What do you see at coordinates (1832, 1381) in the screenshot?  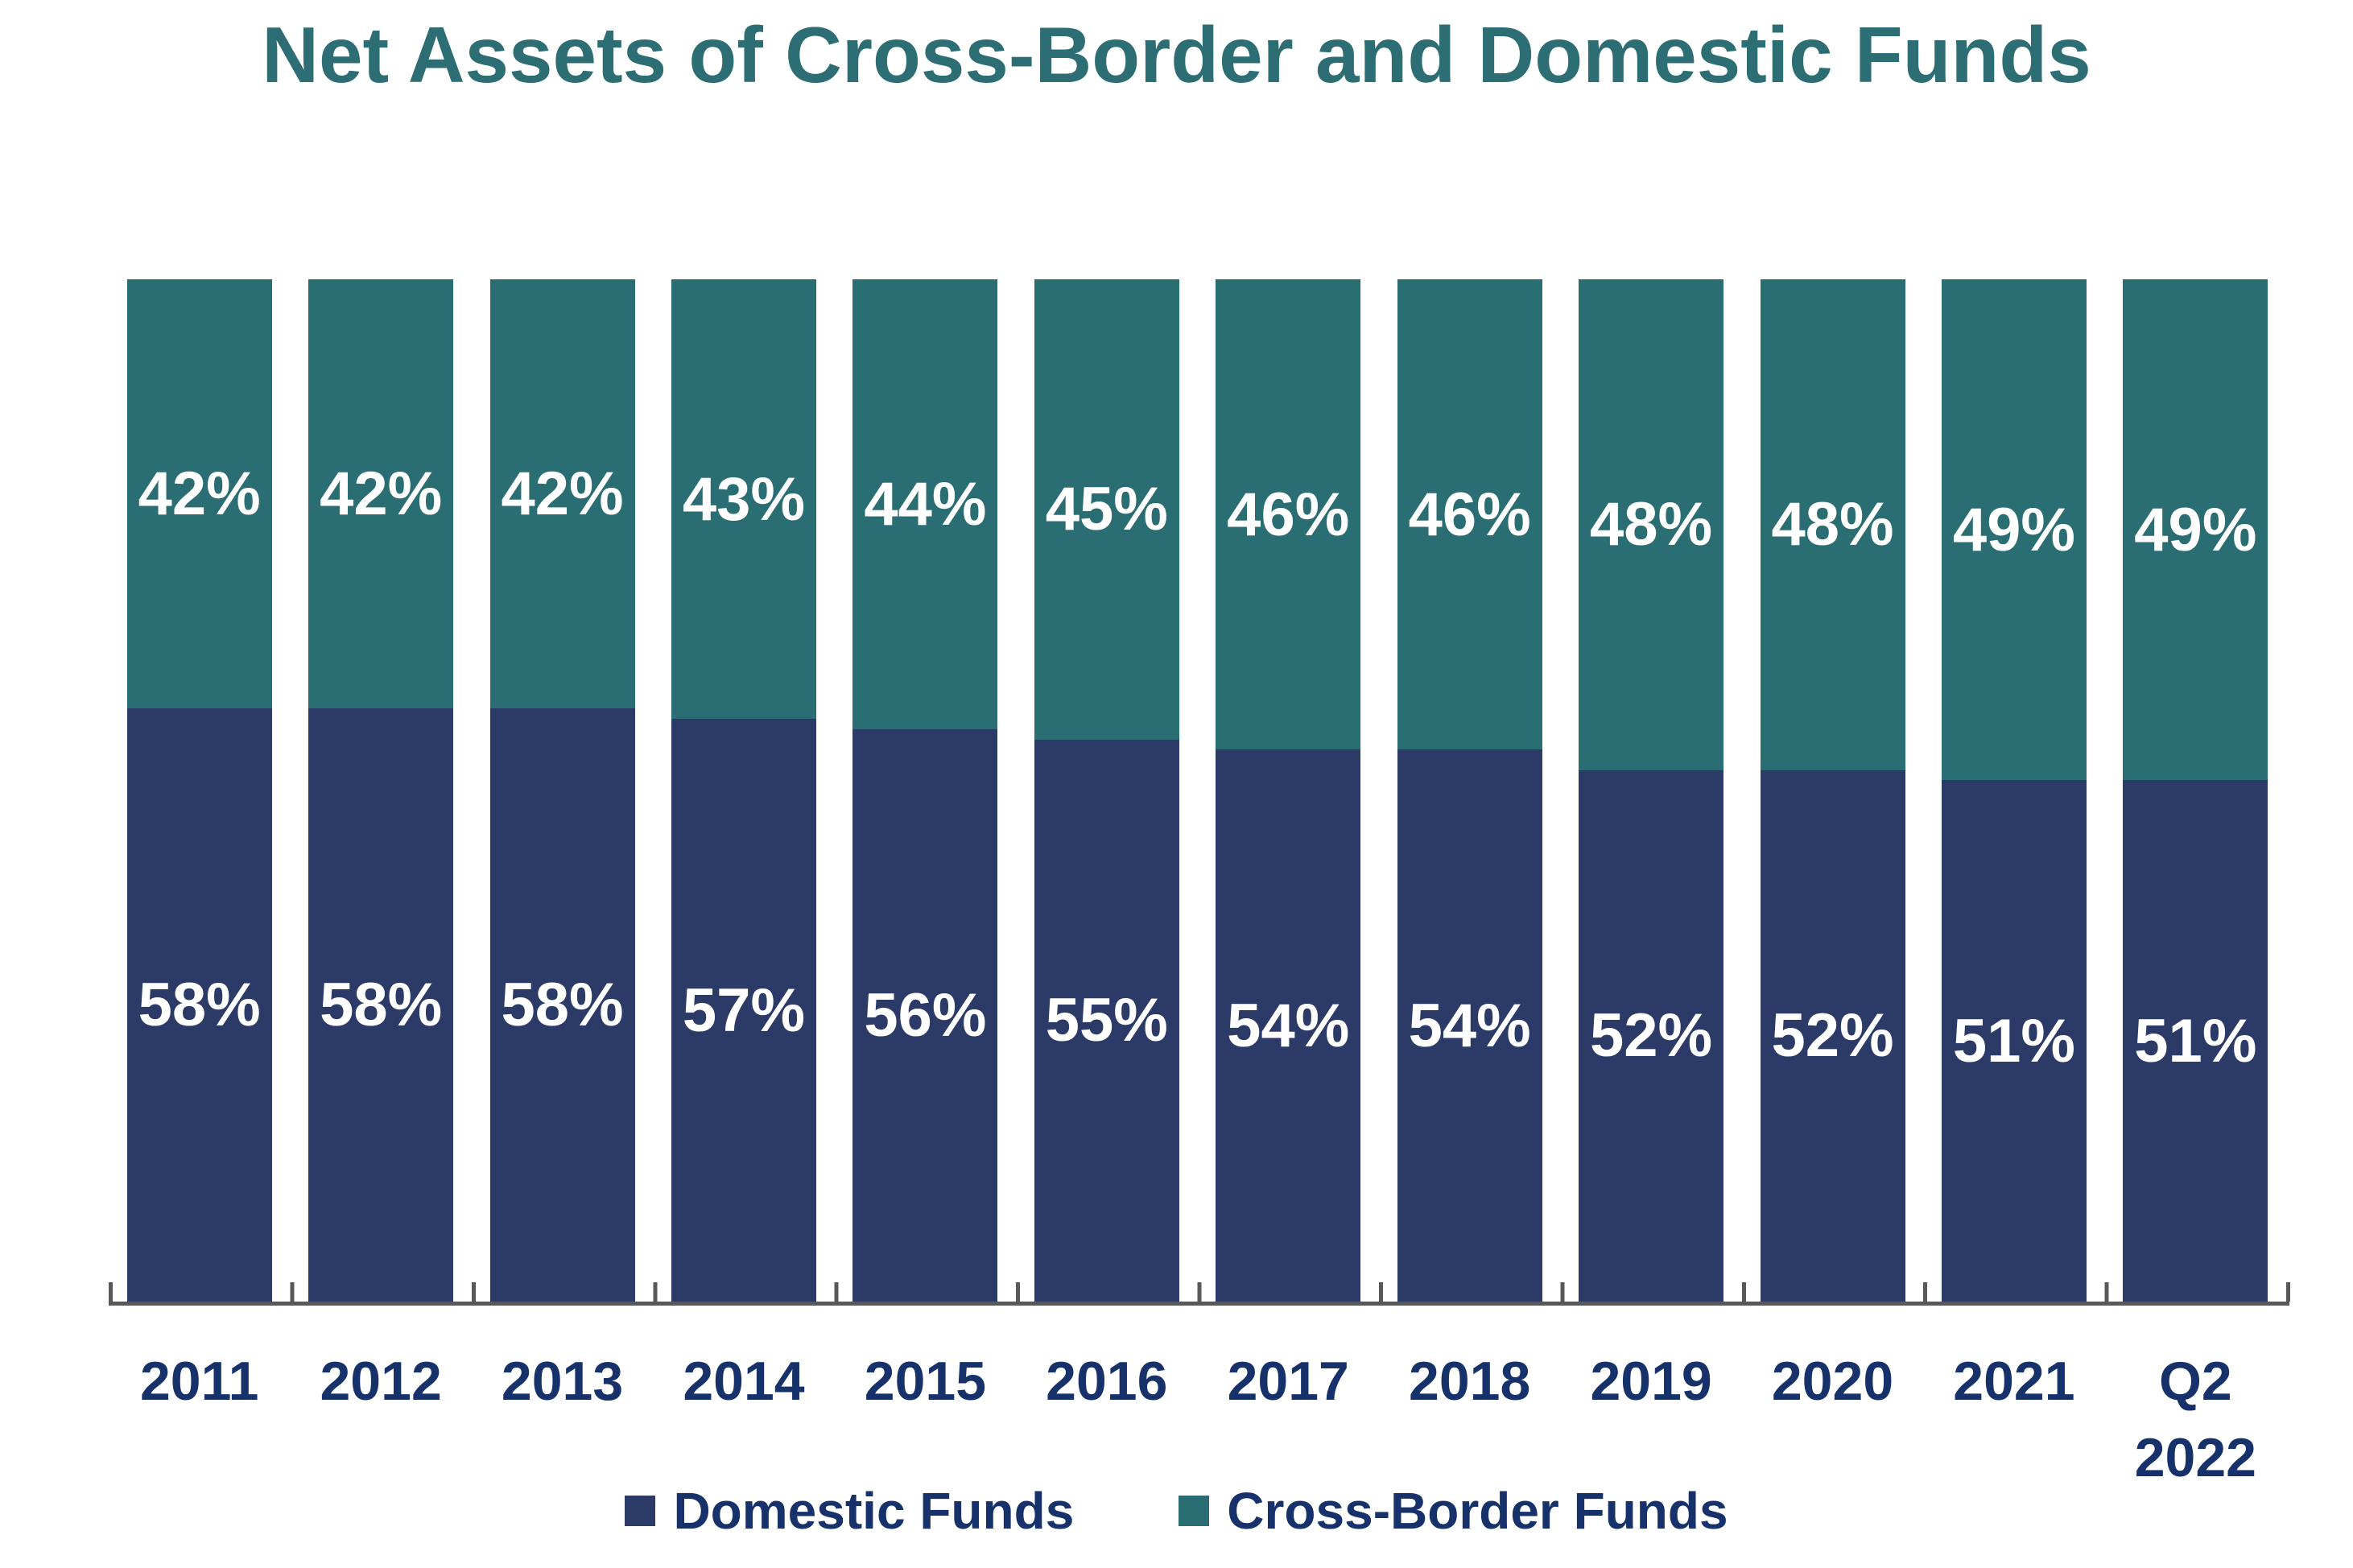 I see `x-axis-label: 2020` at bounding box center [1832, 1381].